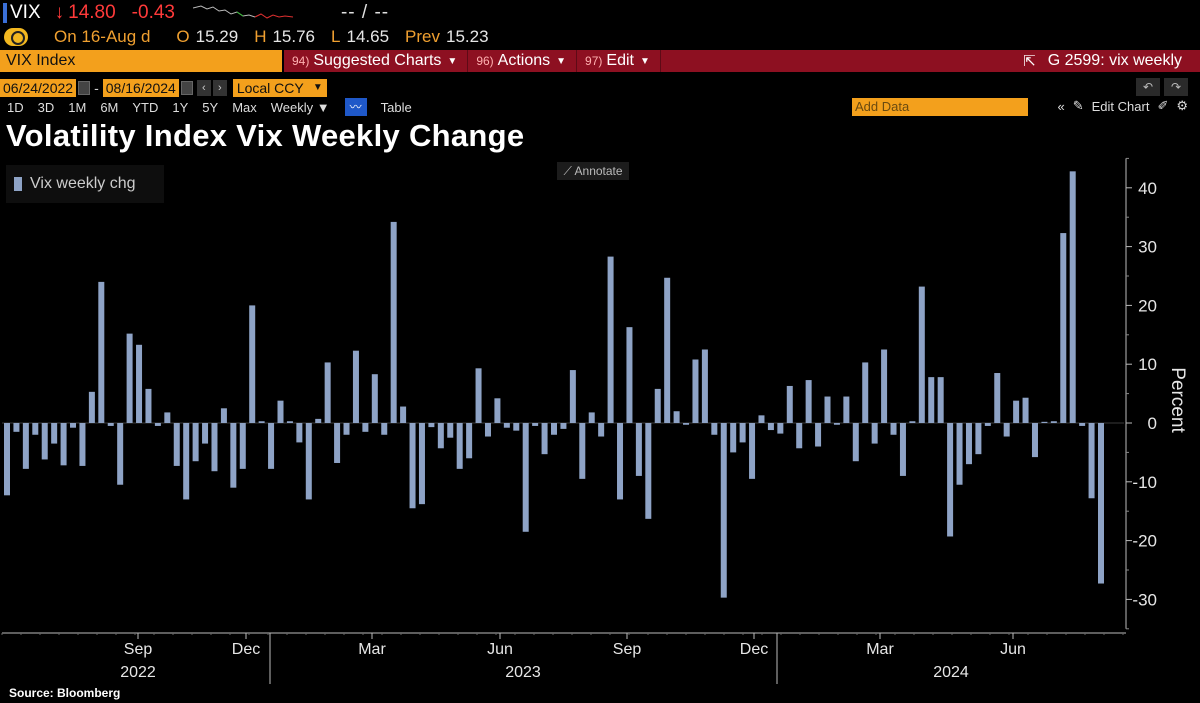  Describe the element at coordinates (336, 36) in the screenshot. I see `low-label: L` at that location.